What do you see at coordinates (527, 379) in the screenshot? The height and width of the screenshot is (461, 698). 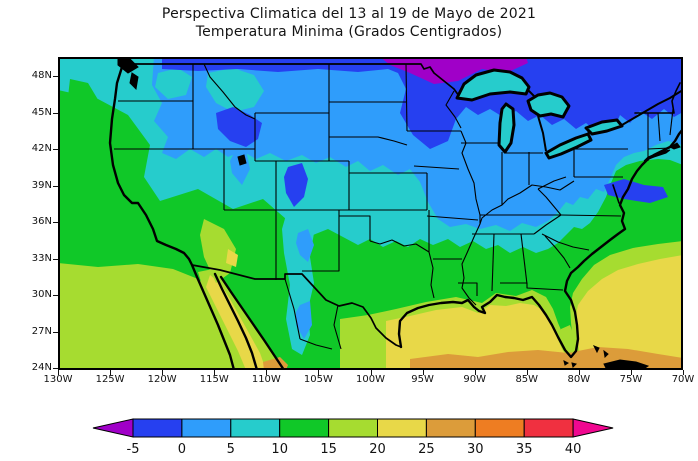 I see `lon-label-85W: 85W` at bounding box center [527, 379].